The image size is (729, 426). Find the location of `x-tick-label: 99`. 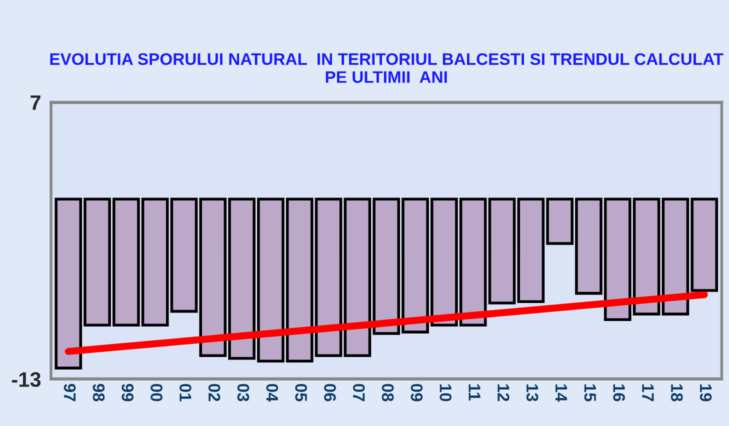

x-tick-label: 99 is located at coordinates (128, 393).